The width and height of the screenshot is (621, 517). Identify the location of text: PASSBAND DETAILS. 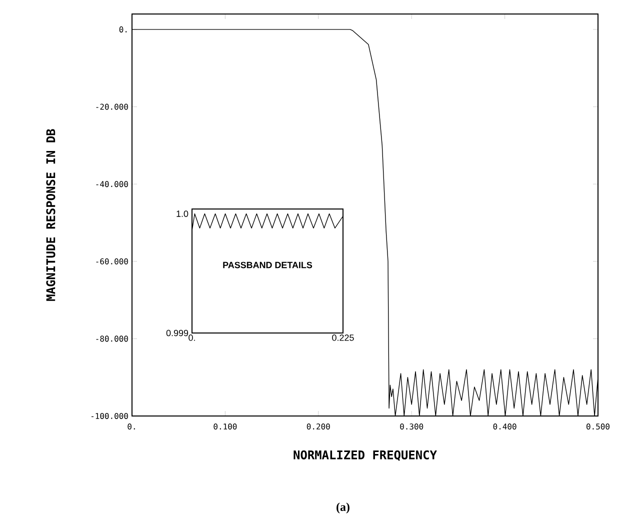
(267, 265).